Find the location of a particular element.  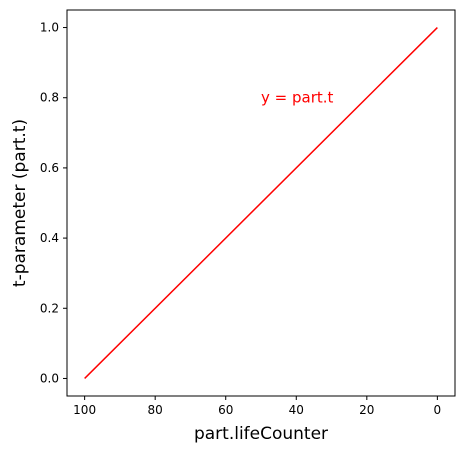

x-tick-label: 40 is located at coordinates (296, 410).